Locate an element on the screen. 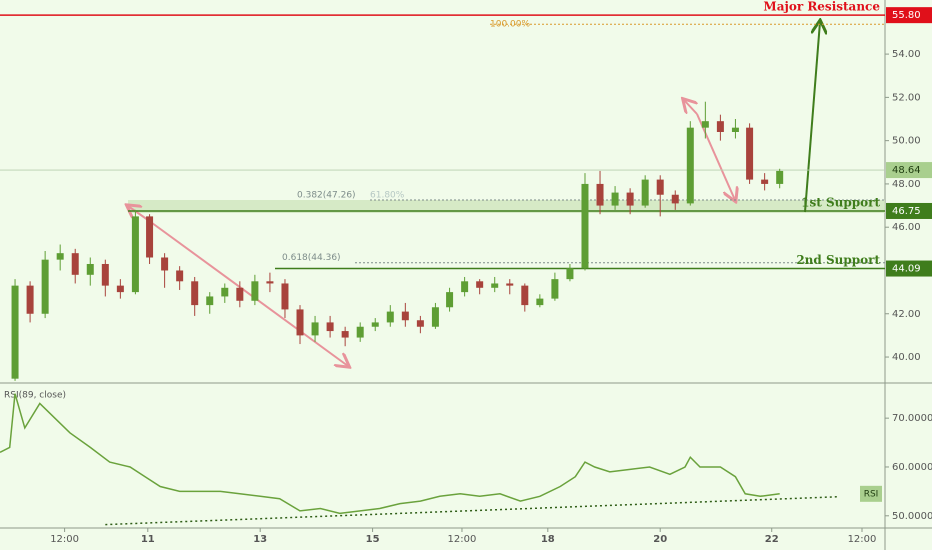  y-tick-label: 50.00 is located at coordinates (906, 141).